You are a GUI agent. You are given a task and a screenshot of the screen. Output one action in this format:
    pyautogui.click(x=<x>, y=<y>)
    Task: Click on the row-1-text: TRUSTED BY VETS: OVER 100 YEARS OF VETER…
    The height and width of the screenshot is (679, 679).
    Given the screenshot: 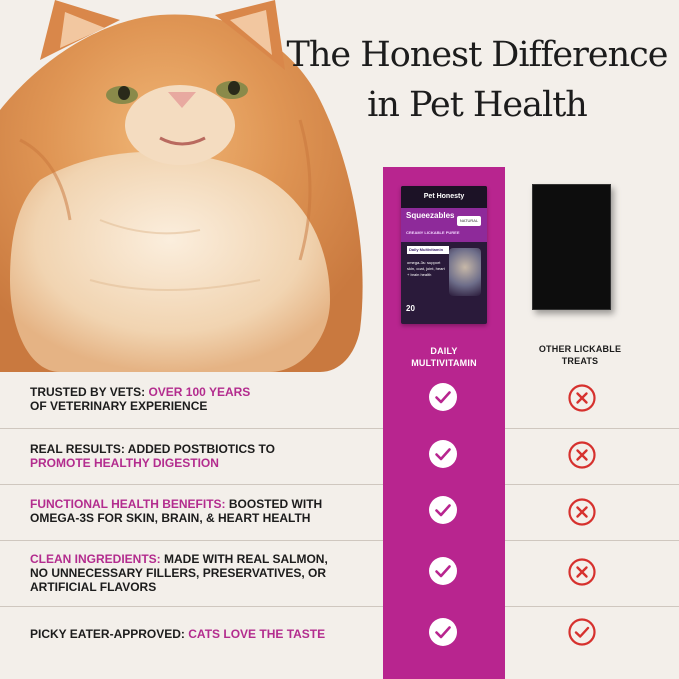 What is the action you would take?
    pyautogui.click(x=202, y=399)
    